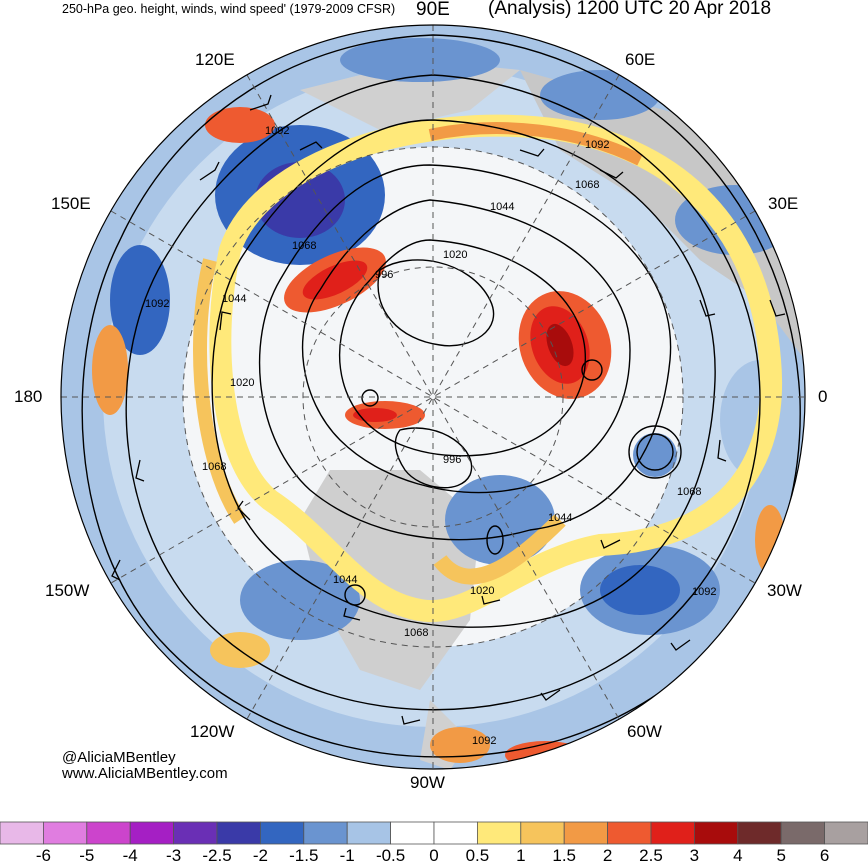  What do you see at coordinates (630, 9) in the screenshot?
I see `map-title-right: (Analysis) 1200 UTC 20 Apr 2018` at bounding box center [630, 9].